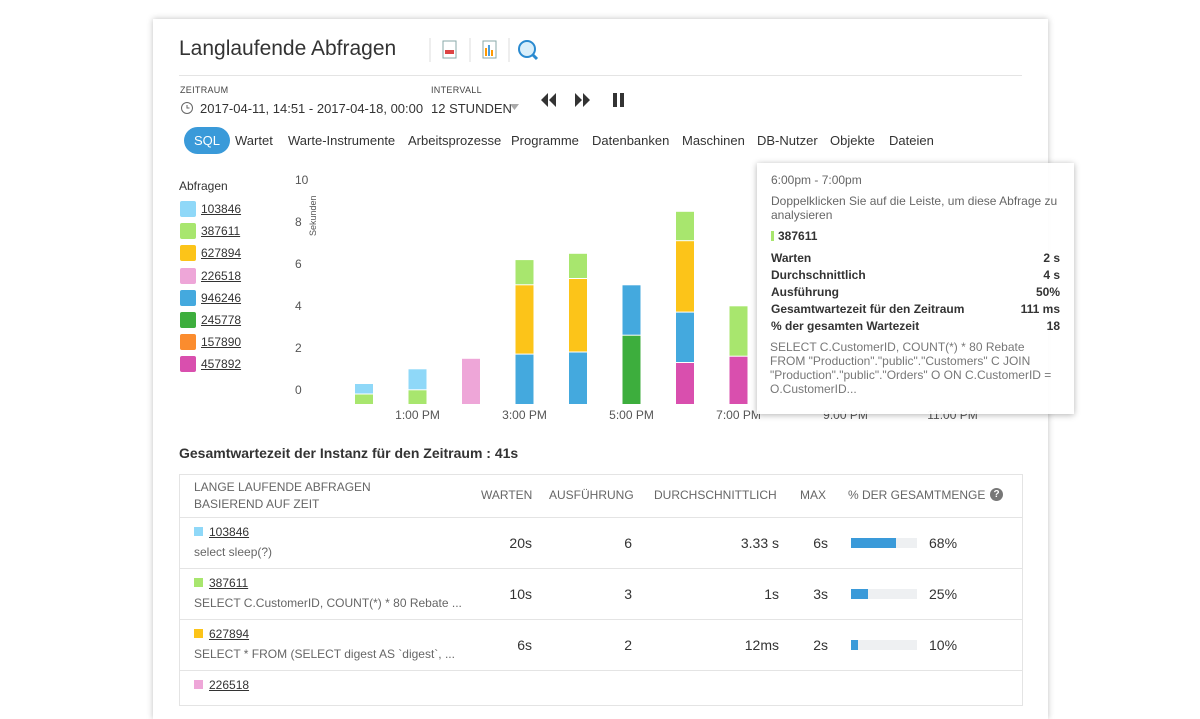  What do you see at coordinates (221, 209) in the screenshot?
I see `legend-label: 103846` at bounding box center [221, 209].